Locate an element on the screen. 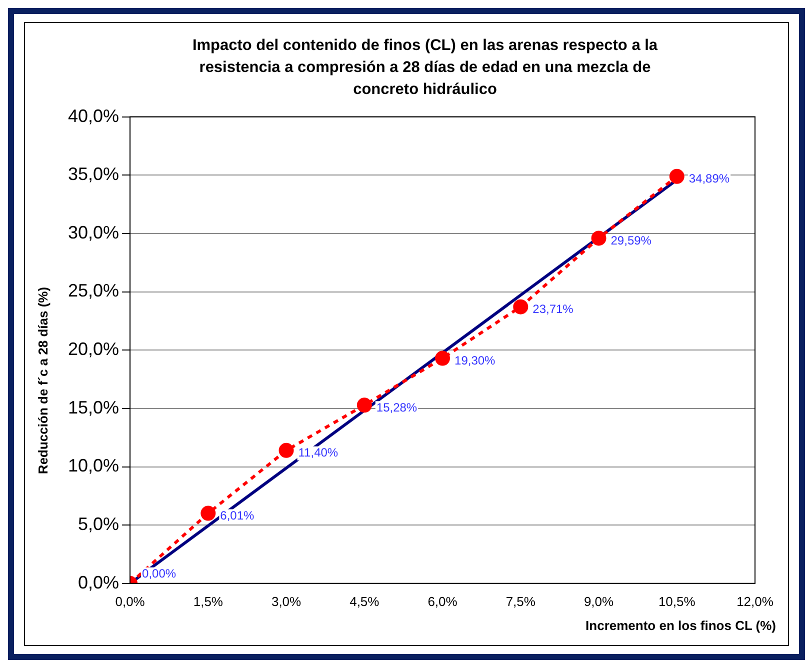 The width and height of the screenshot is (809, 664). x-tick-label: 6,0% is located at coordinates (443, 601).